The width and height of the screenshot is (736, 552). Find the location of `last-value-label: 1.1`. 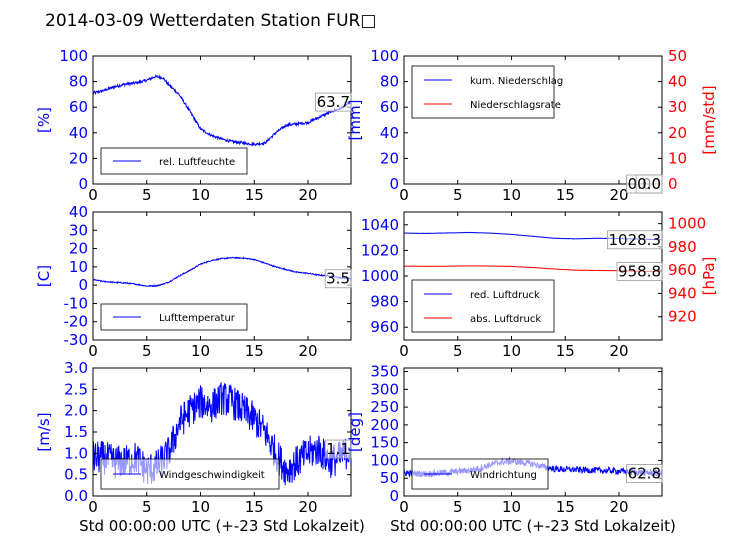

last-value-label: 1.1 is located at coordinates (338, 449).